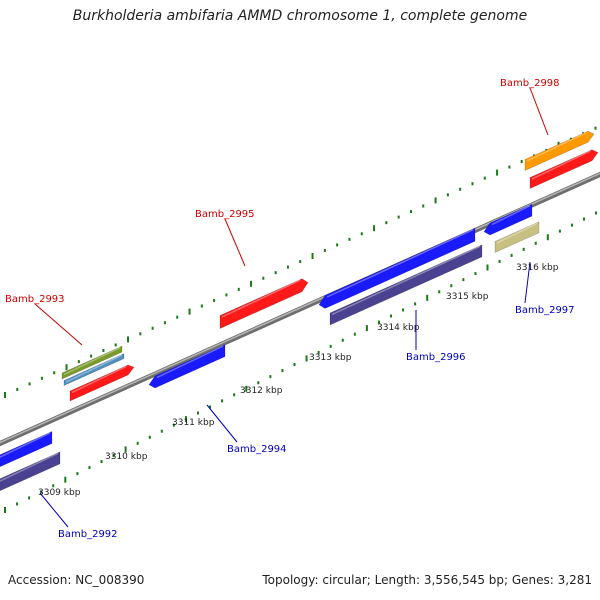  Describe the element at coordinates (25, 445) in the screenshot. I see `gene-bar-blue-1-highlight` at that location.